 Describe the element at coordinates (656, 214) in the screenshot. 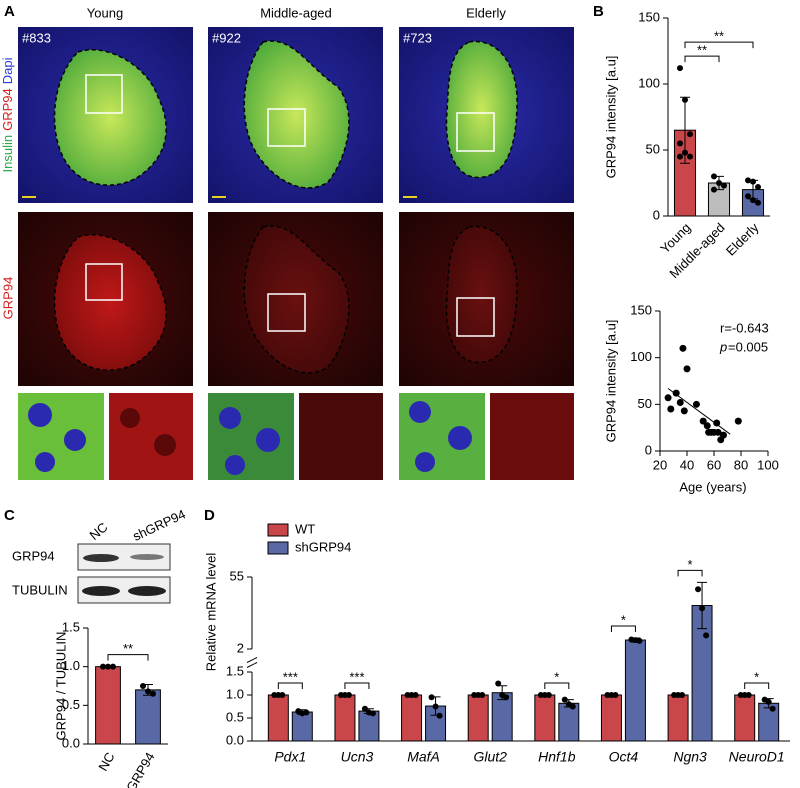

I see `y-tick-label: 0` at that location.